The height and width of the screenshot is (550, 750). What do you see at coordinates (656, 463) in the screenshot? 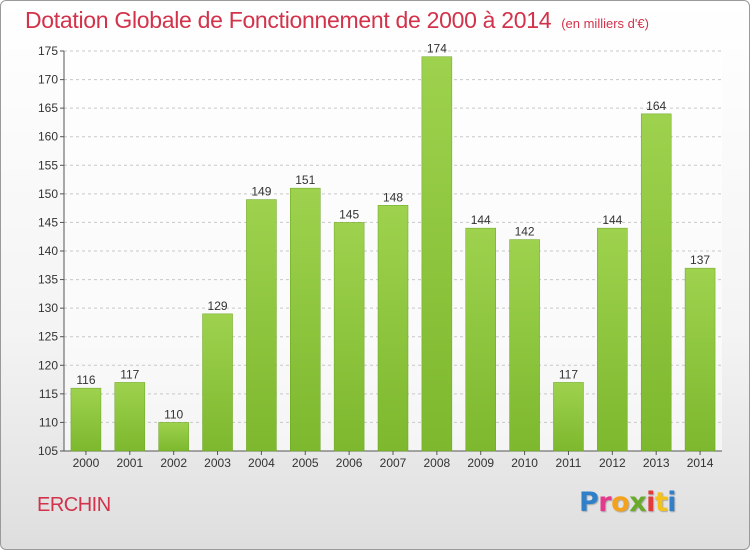
I see `x-tick-label: 2013` at bounding box center [656, 463].